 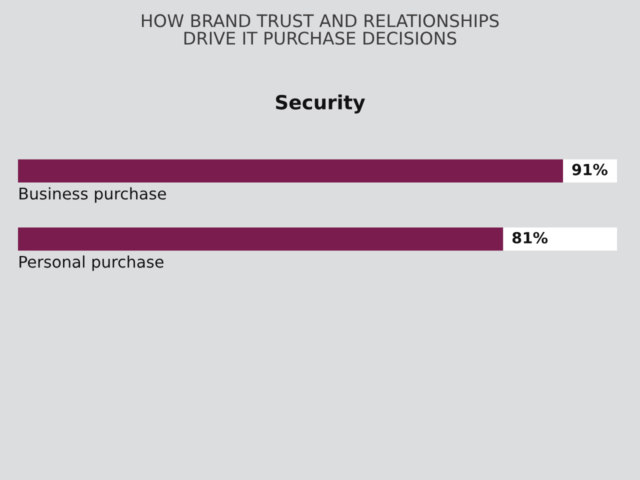 What do you see at coordinates (93, 195) in the screenshot?
I see `y-tick-label: Business purchase` at bounding box center [93, 195].